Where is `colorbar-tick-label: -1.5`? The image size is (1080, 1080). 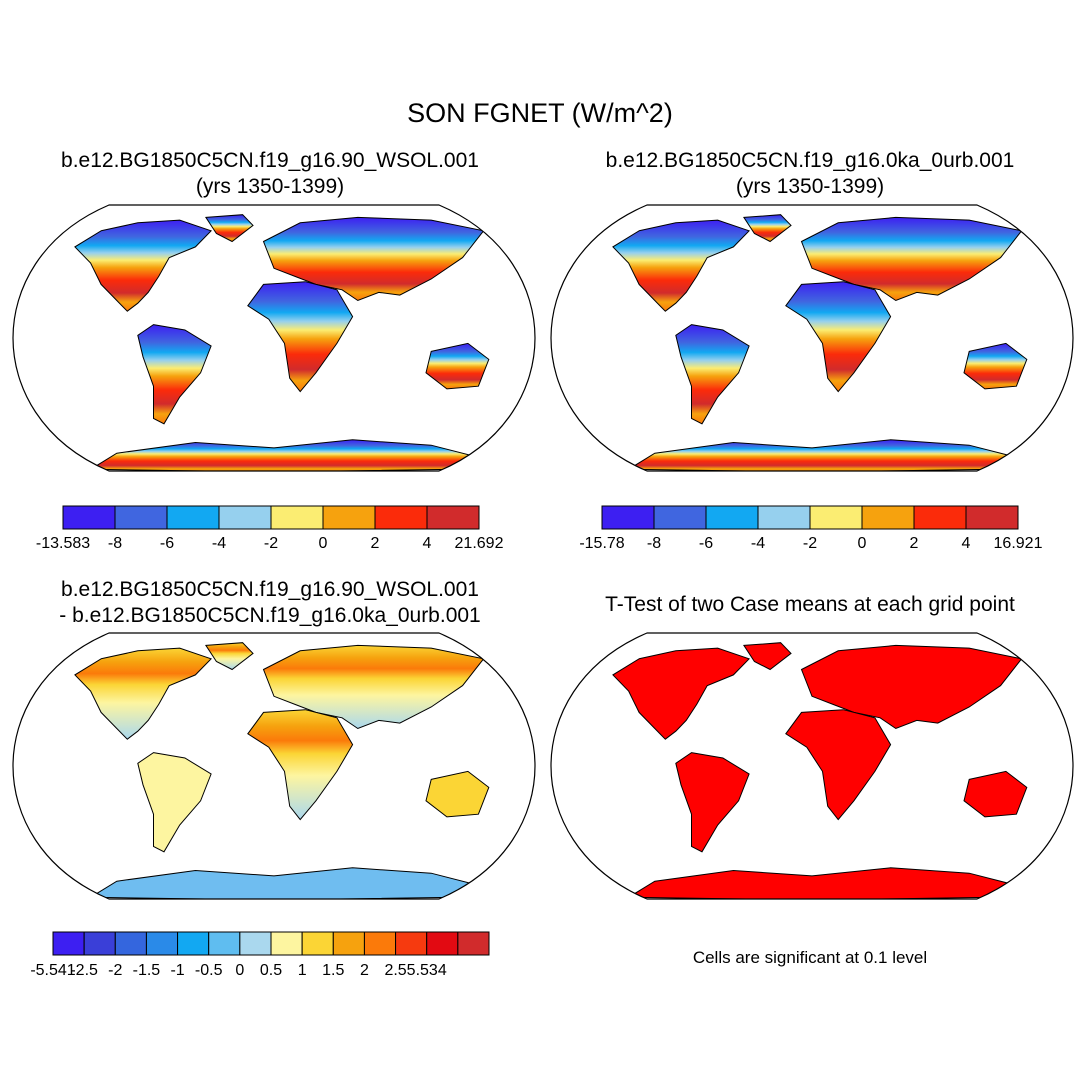
colorbar-tick-label: -1.5 is located at coordinates (146, 970).